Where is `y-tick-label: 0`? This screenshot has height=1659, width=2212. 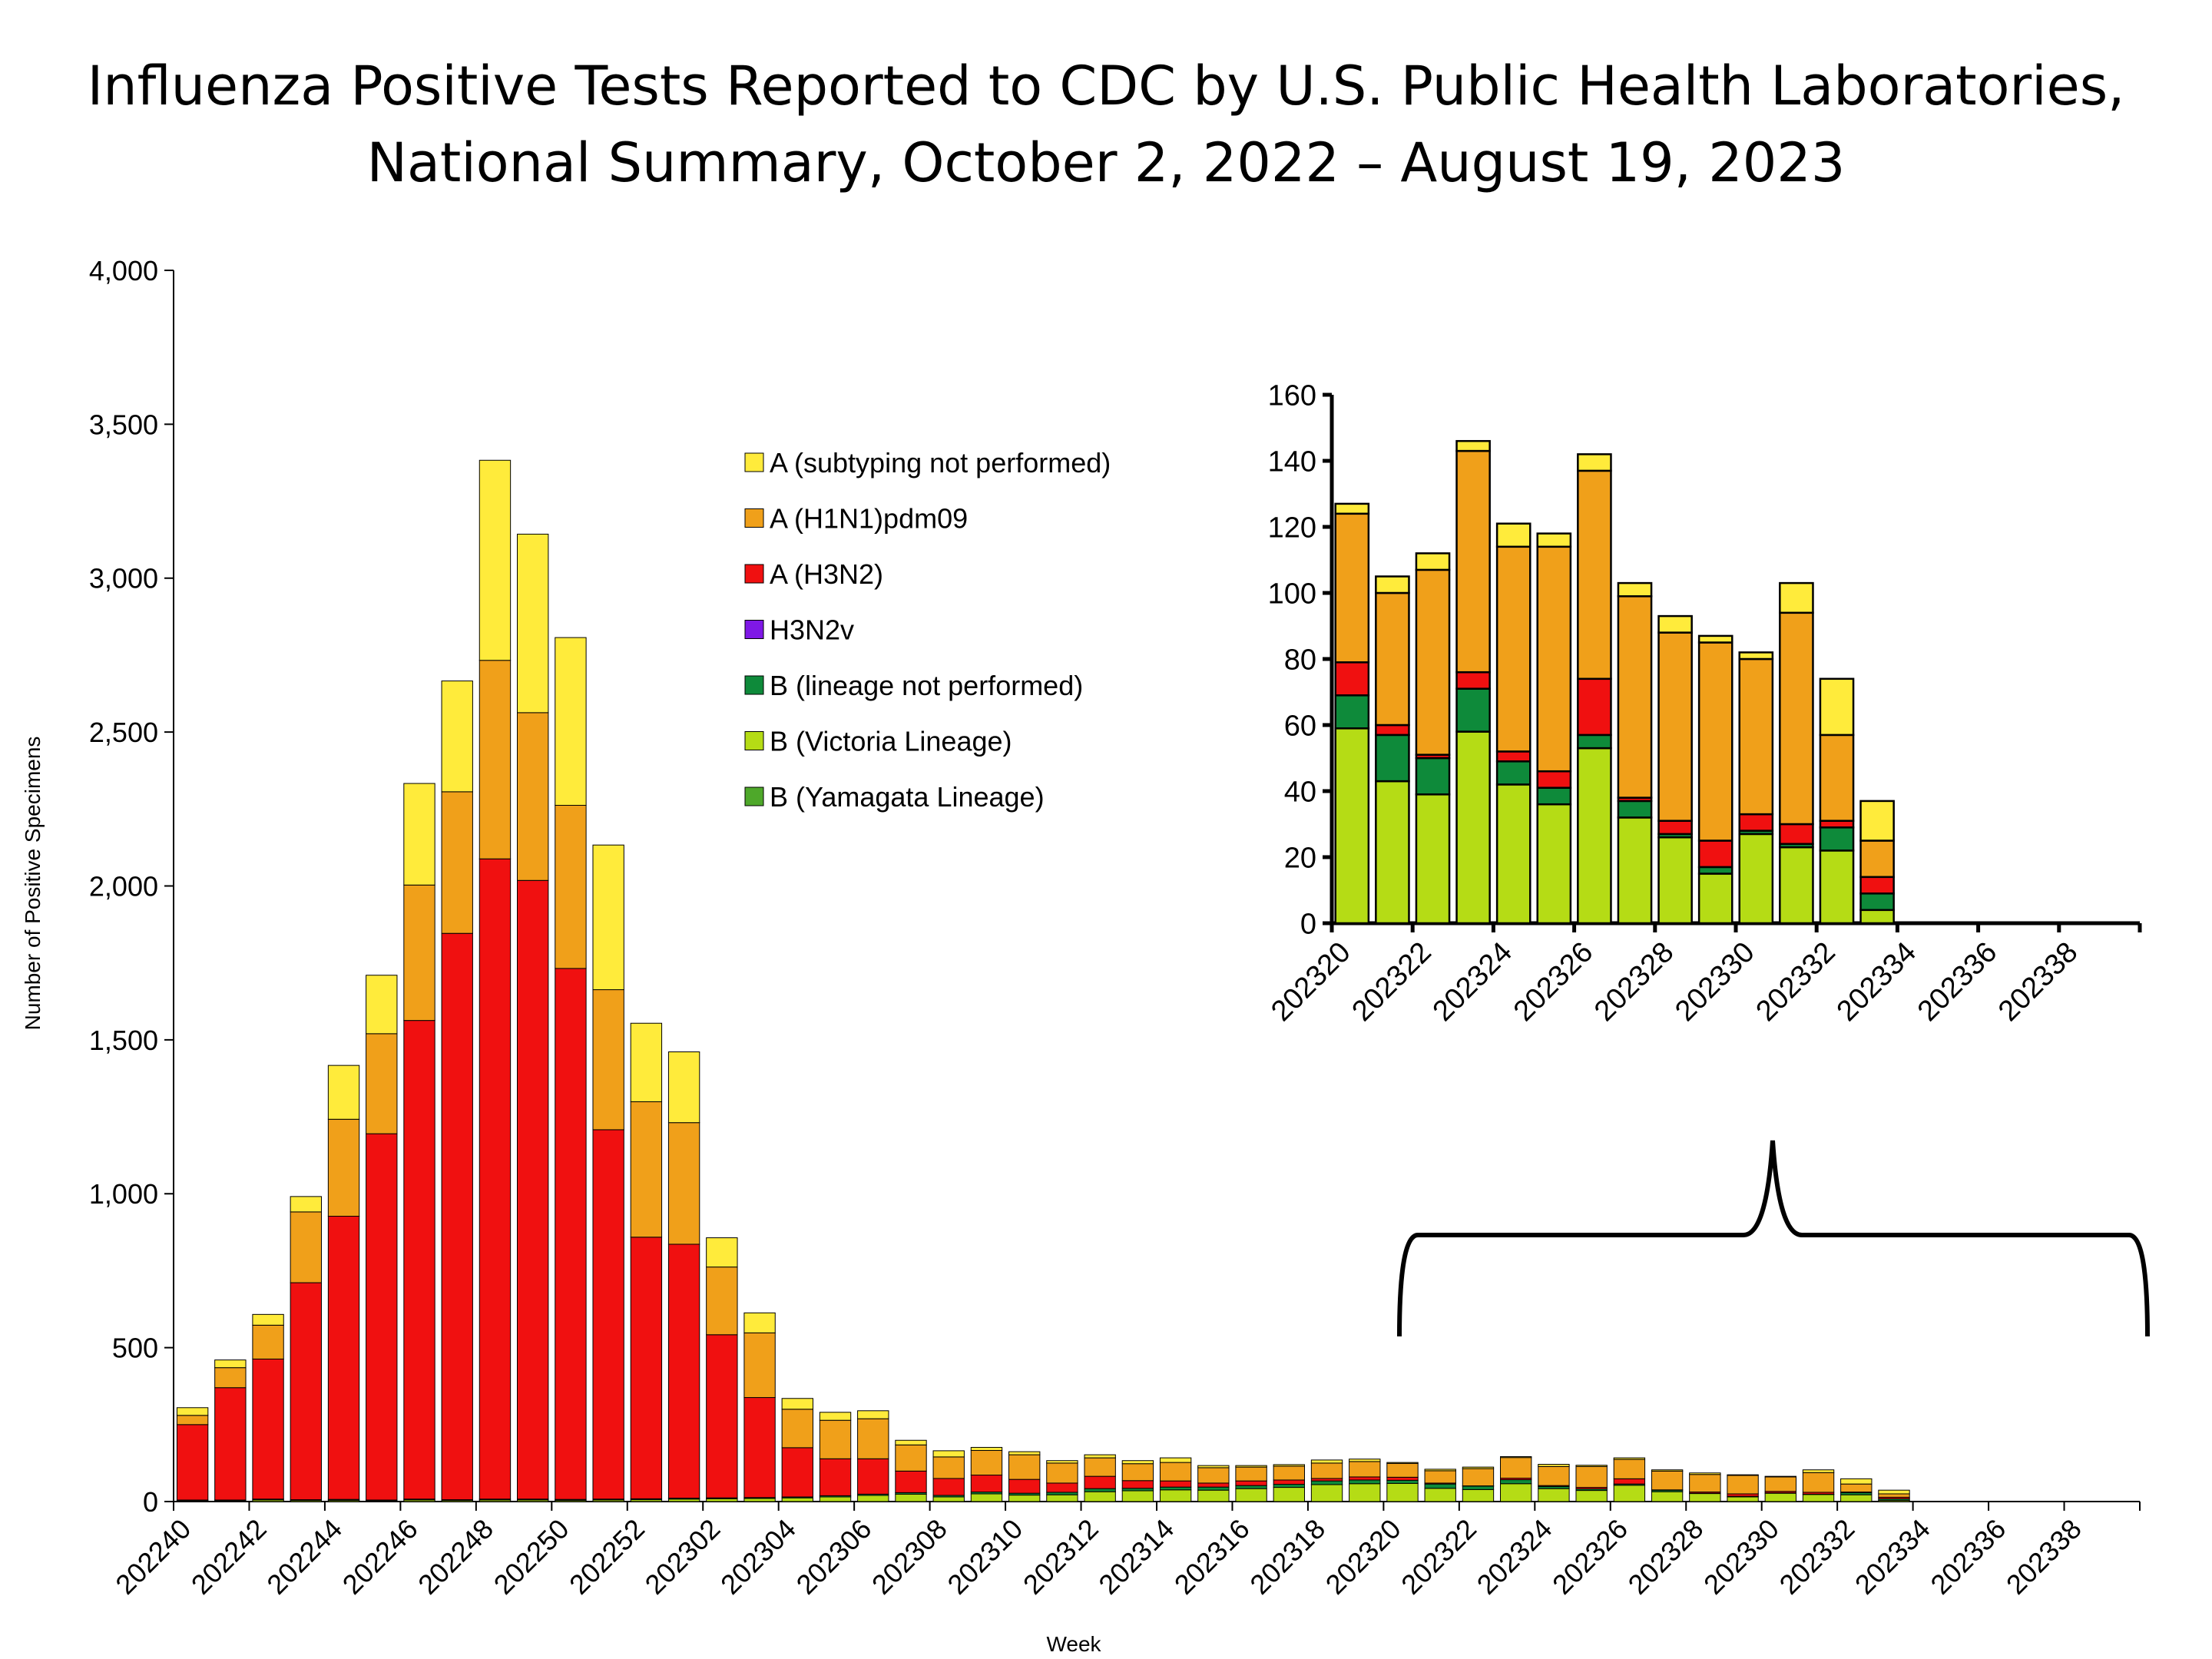
y-tick-label: 0 is located at coordinates (151, 1502).